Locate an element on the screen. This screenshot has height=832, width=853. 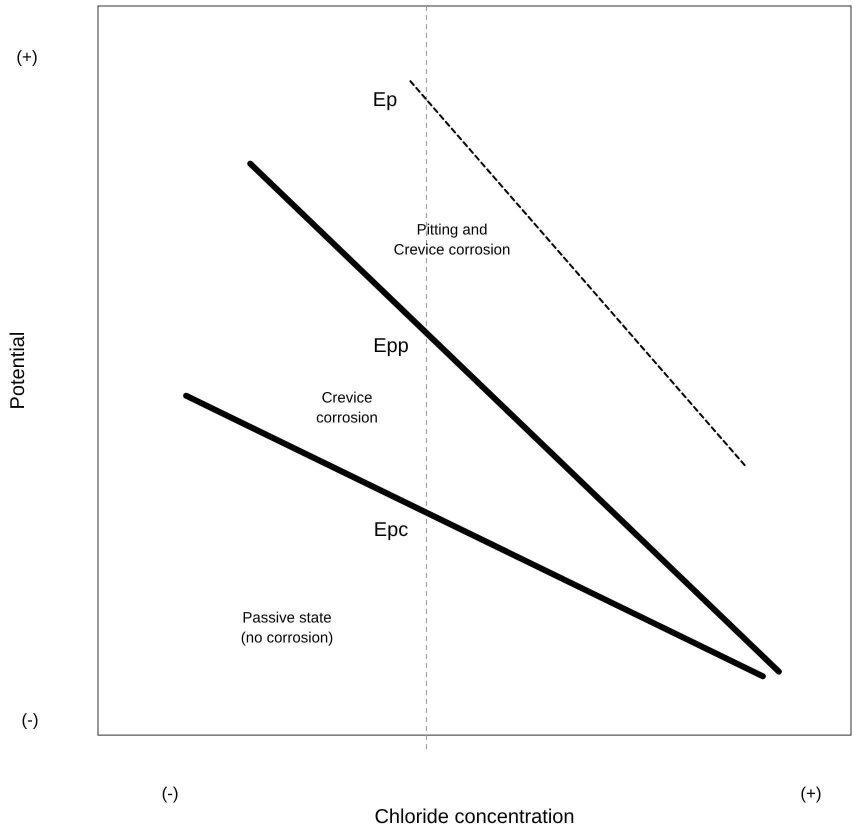
annotation: Pitting and Crevice corrosion is located at coordinates (452, 240).